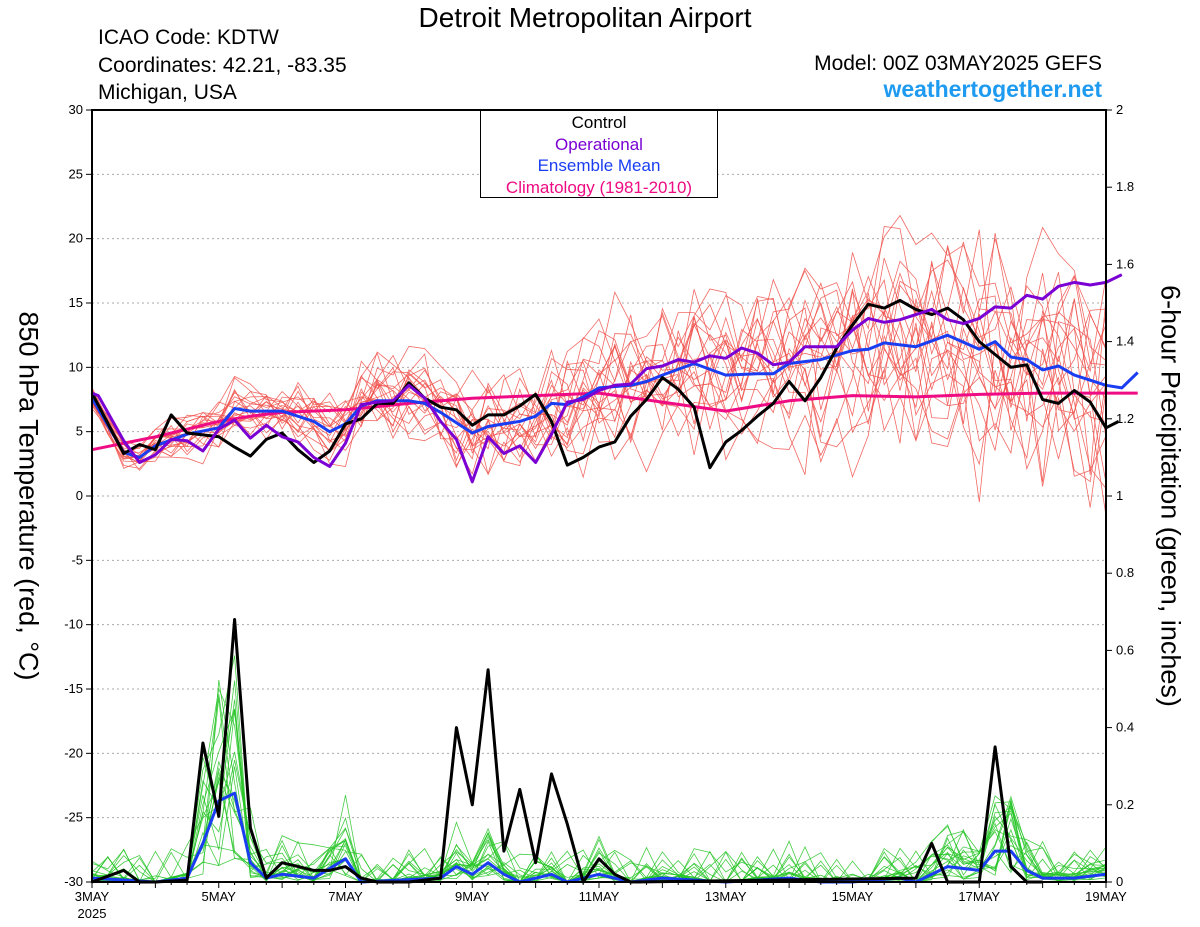  Describe the element at coordinates (599, 122) in the screenshot. I see `legend-control: Control` at that location.